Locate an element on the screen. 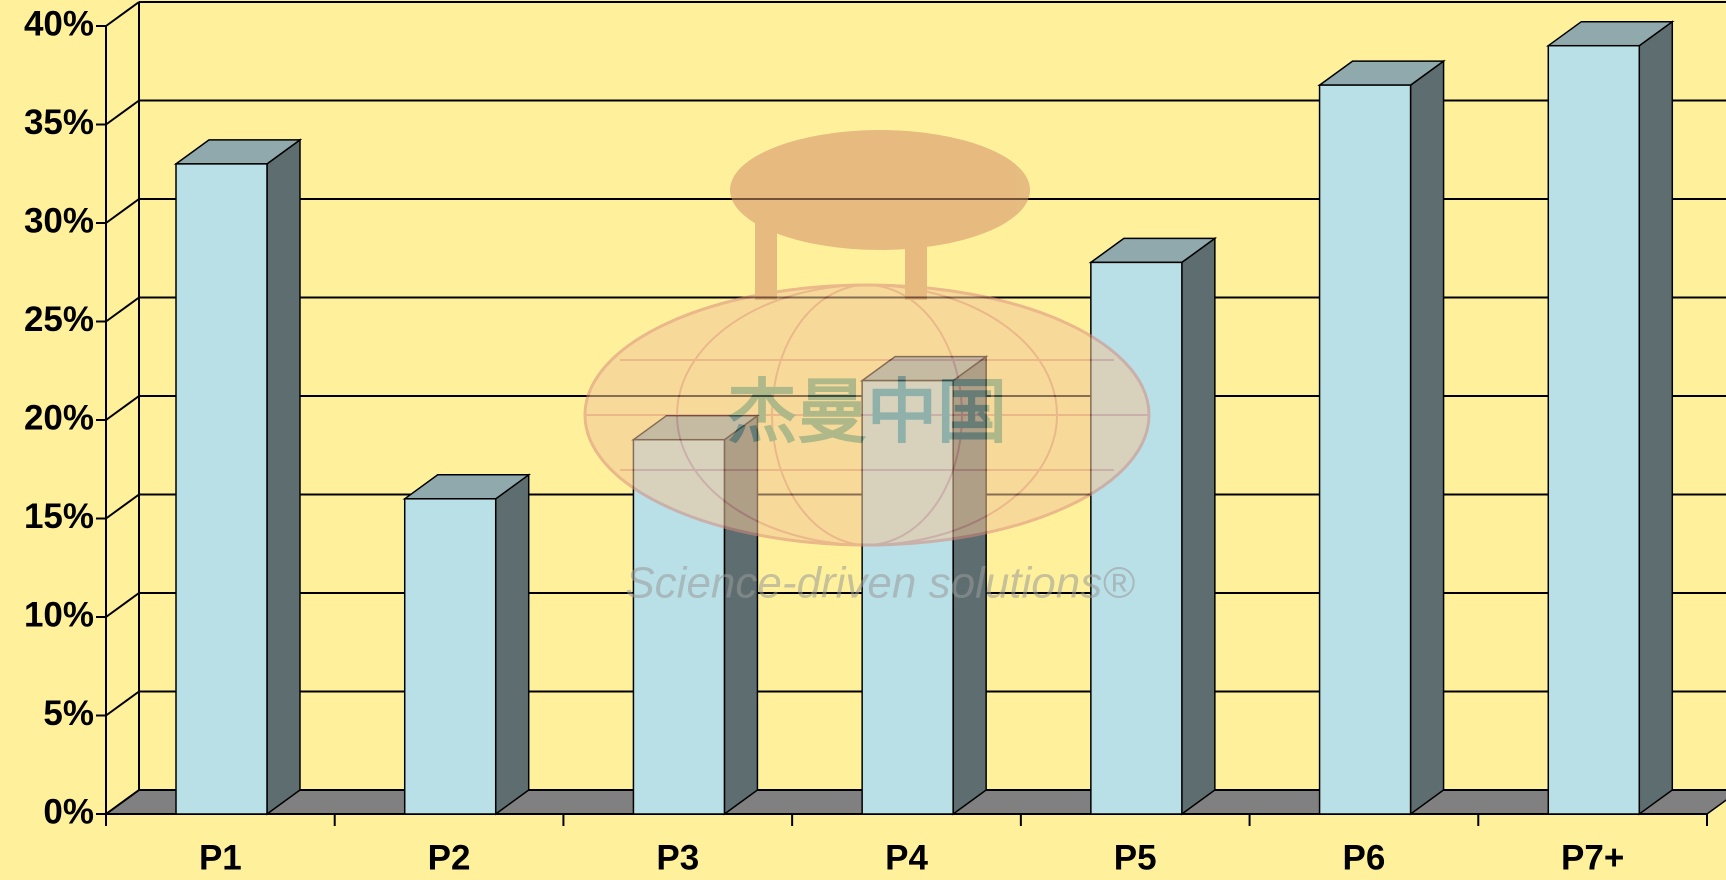 Image resolution: width=1726 pixels, height=880 pixels. y-tick-label: 10% is located at coordinates (59, 614).